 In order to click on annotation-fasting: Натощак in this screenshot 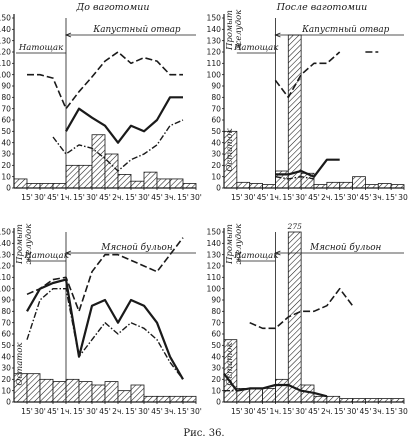, I will do `click(256, 48)`.